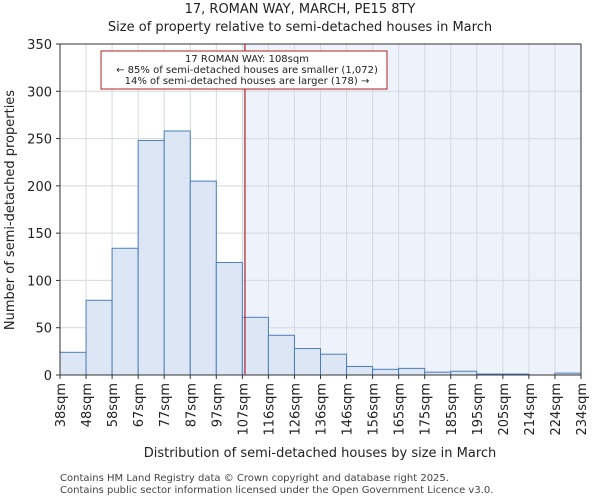 This screenshot has height=500, width=600. I want to click on x-tick-label: 165sqm, so click(400, 409).